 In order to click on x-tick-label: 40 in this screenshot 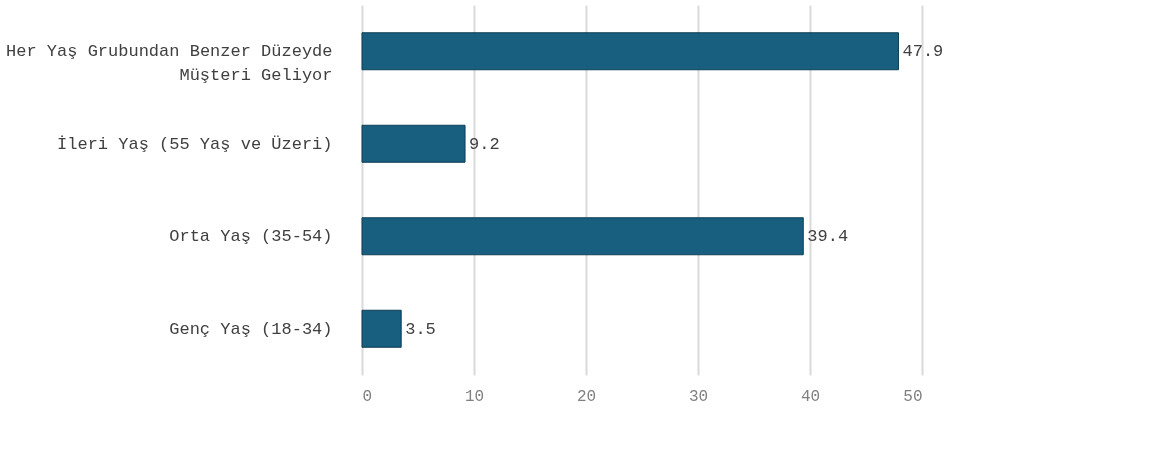, I will do `click(810, 396)`.